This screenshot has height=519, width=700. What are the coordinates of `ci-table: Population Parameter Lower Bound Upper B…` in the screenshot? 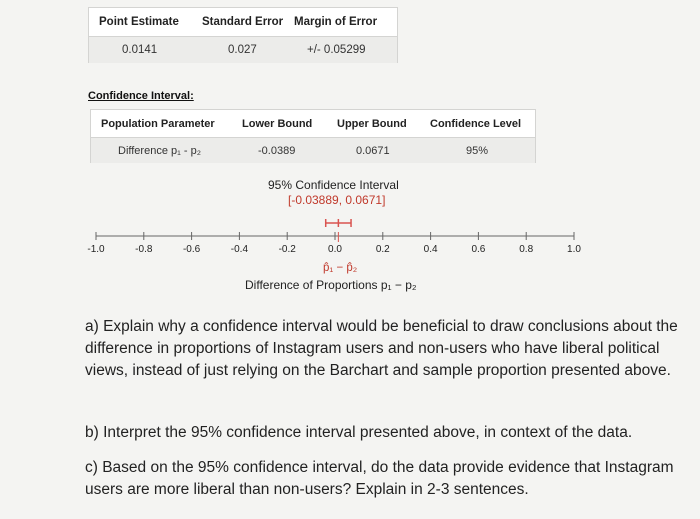 It's located at (313, 136).